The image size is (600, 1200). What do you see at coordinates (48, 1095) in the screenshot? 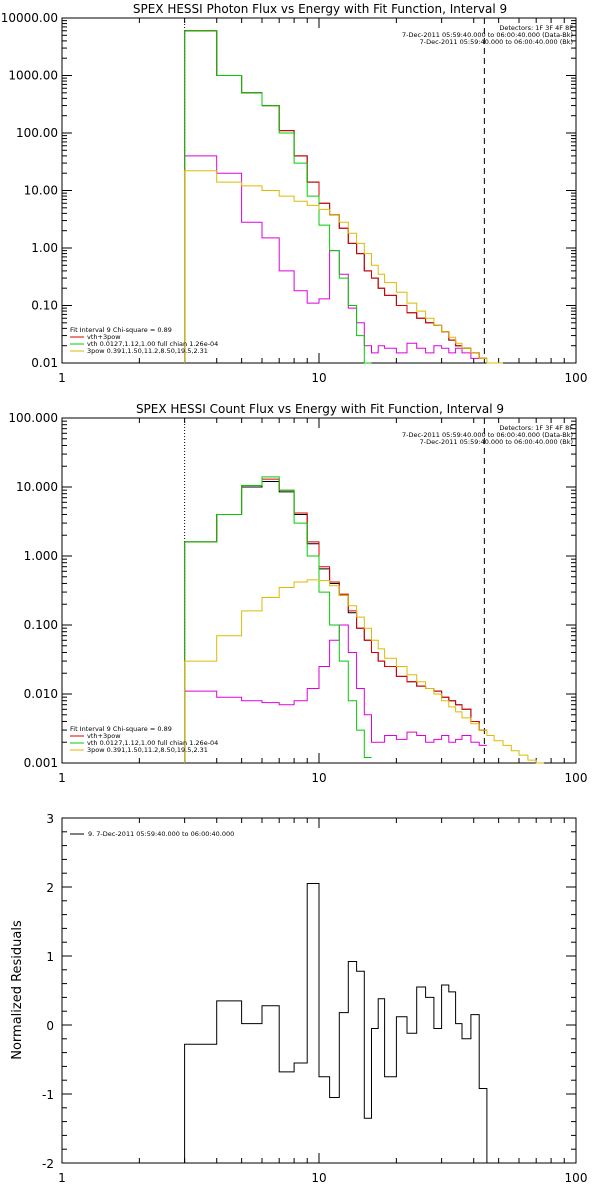
I see `y-tick-label: -1` at bounding box center [48, 1095].